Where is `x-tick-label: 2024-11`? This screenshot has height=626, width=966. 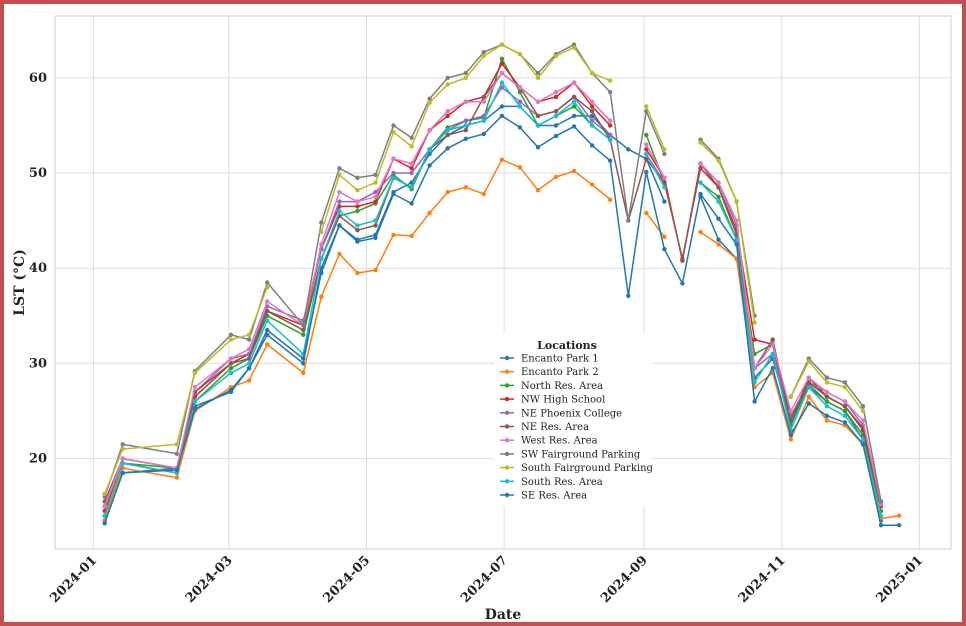 x-tick-label: 2024-11 is located at coordinates (762, 579).